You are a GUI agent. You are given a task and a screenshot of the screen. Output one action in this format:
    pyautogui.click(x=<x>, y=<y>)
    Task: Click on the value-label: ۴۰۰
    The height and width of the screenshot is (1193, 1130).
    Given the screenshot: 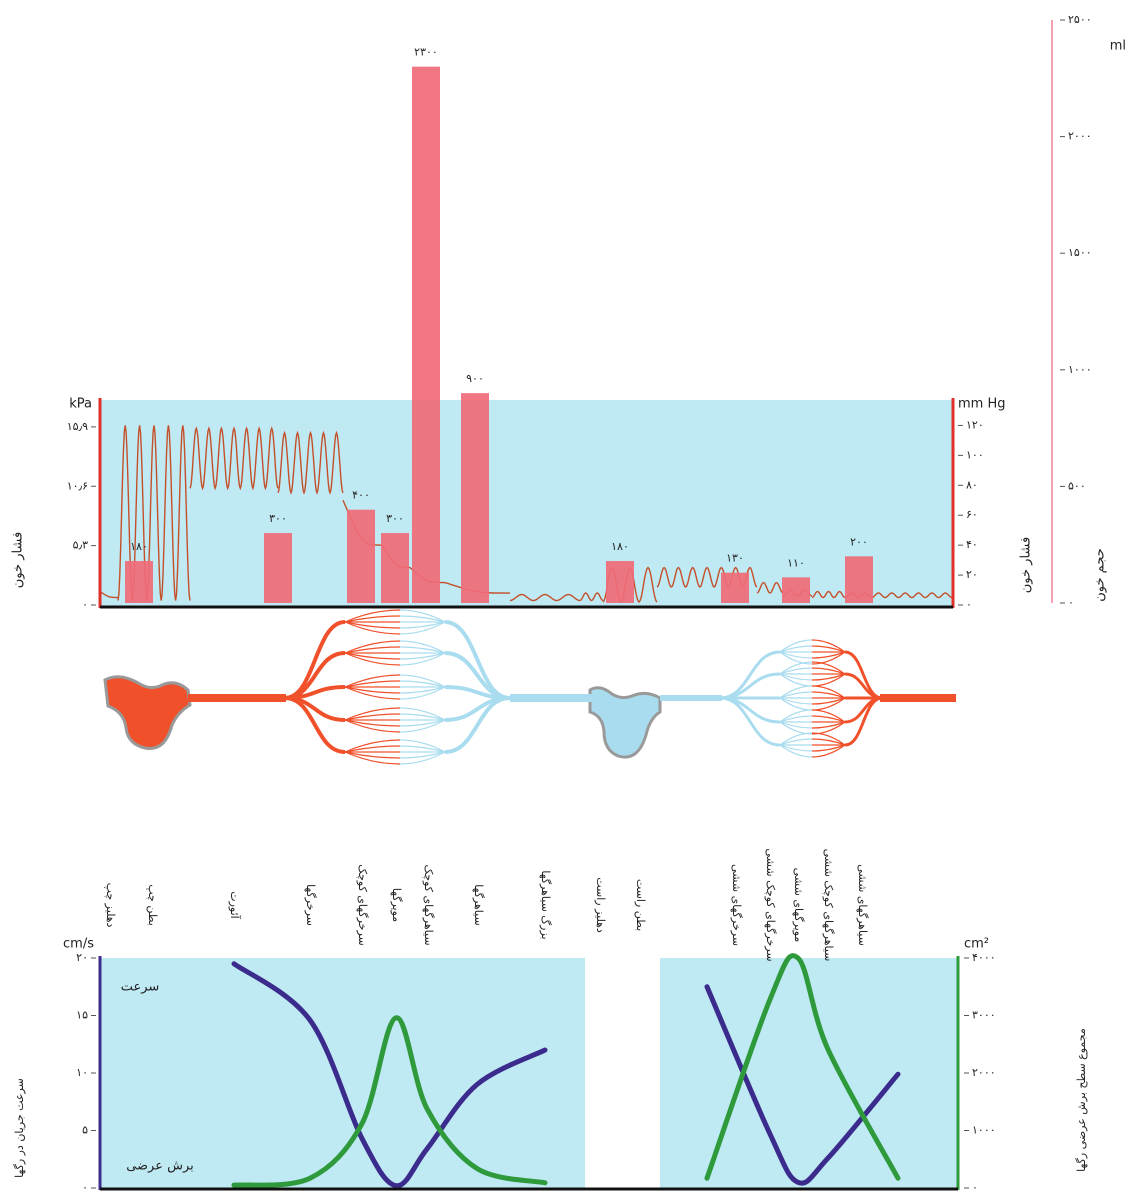 What is the action you would take?
    pyautogui.click(x=361, y=495)
    